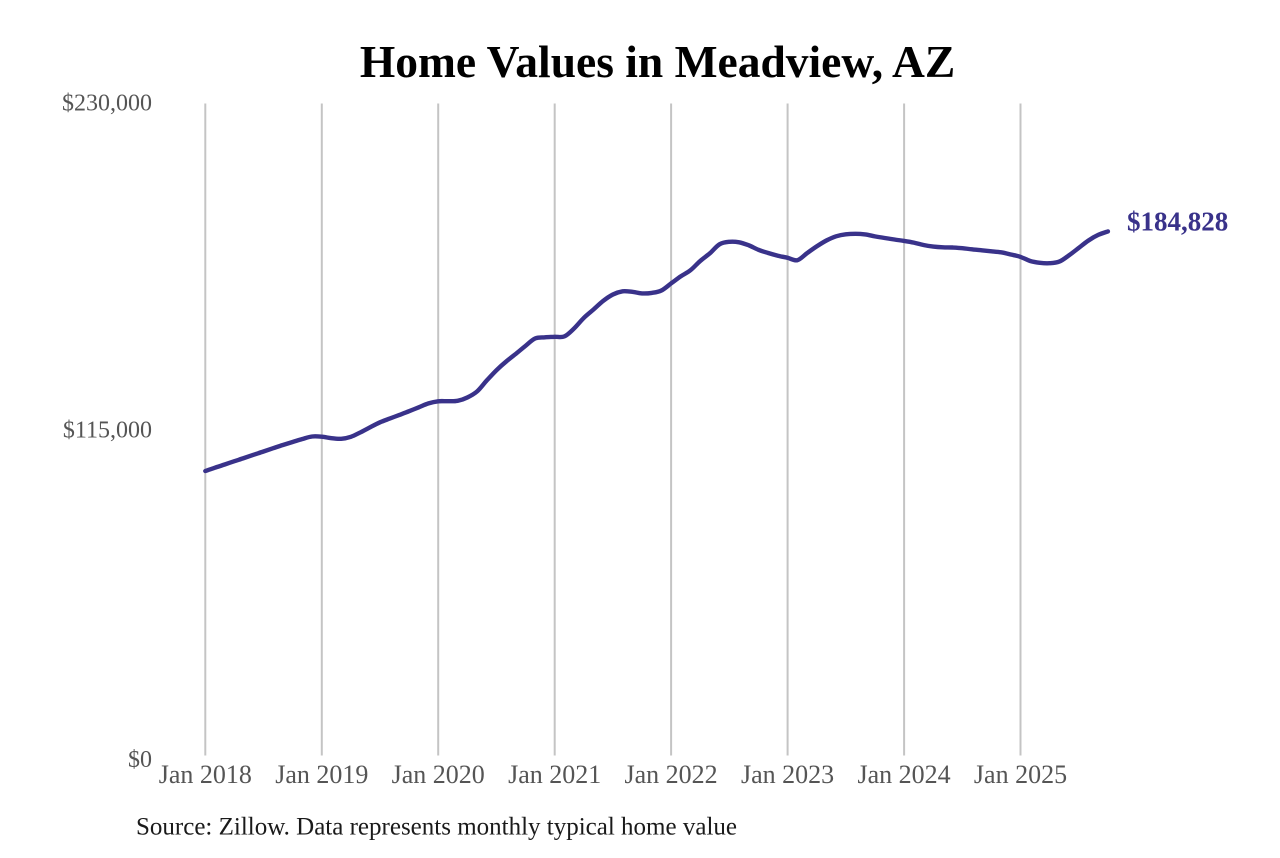 Image resolution: width=1280 pixels, height=858 pixels. What do you see at coordinates (107, 104) in the screenshot?
I see `svg-text: $230,000` at bounding box center [107, 104].